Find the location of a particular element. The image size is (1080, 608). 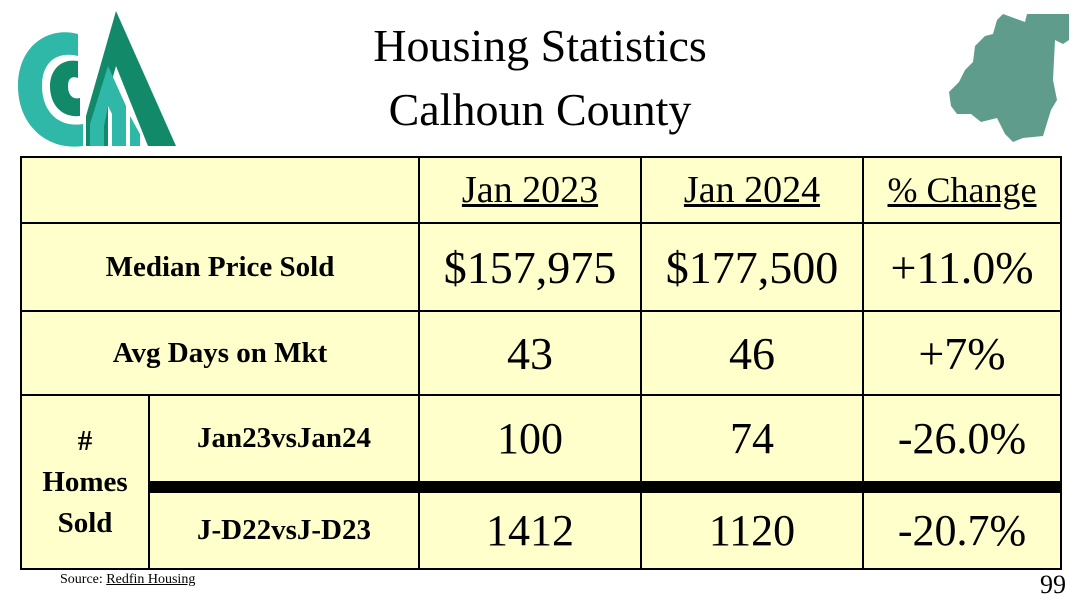

table-row: J-D22vsJ-D23 1412 1120 -20.7% is located at coordinates (541, 528).